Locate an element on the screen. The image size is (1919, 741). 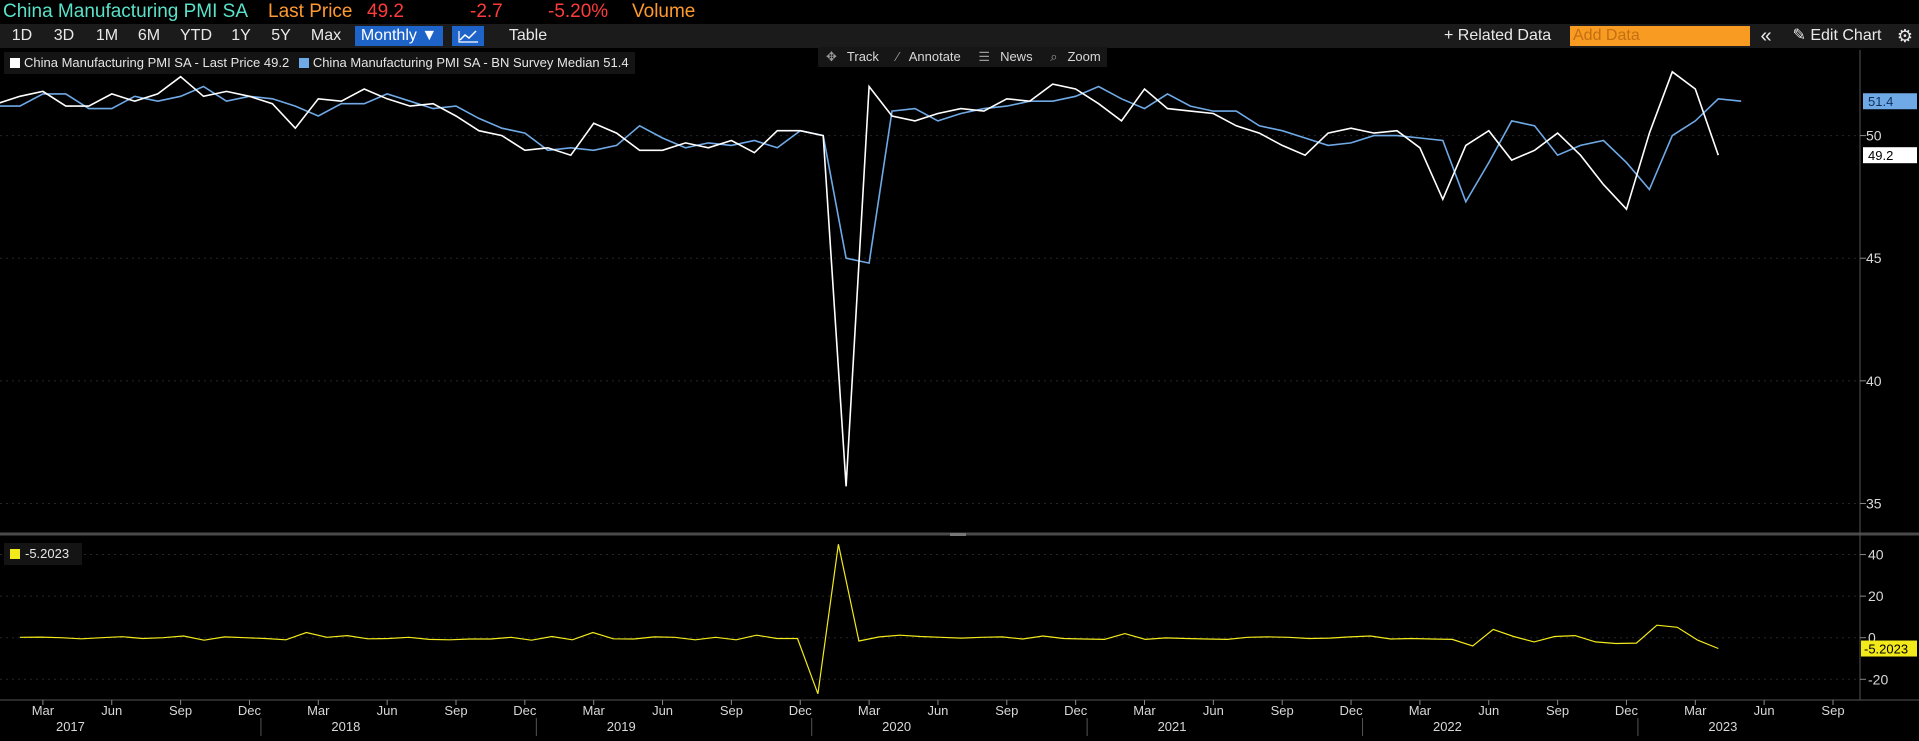
collapse-panel-icon: « is located at coordinates (1766, 36).